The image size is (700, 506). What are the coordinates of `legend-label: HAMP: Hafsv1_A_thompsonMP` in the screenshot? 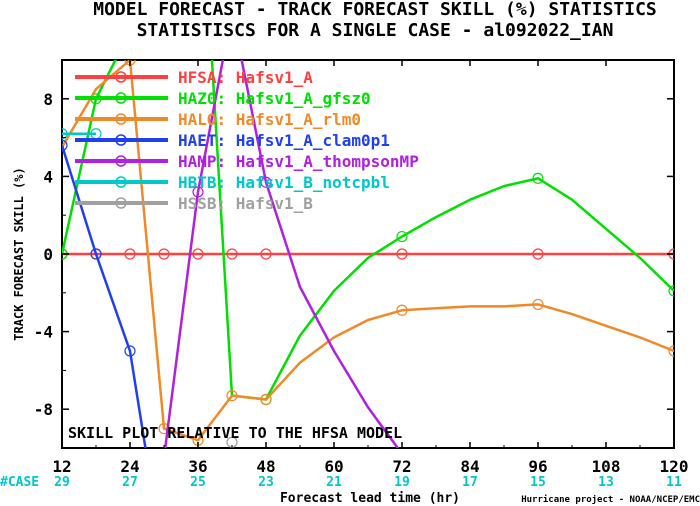 It's located at (298, 161).